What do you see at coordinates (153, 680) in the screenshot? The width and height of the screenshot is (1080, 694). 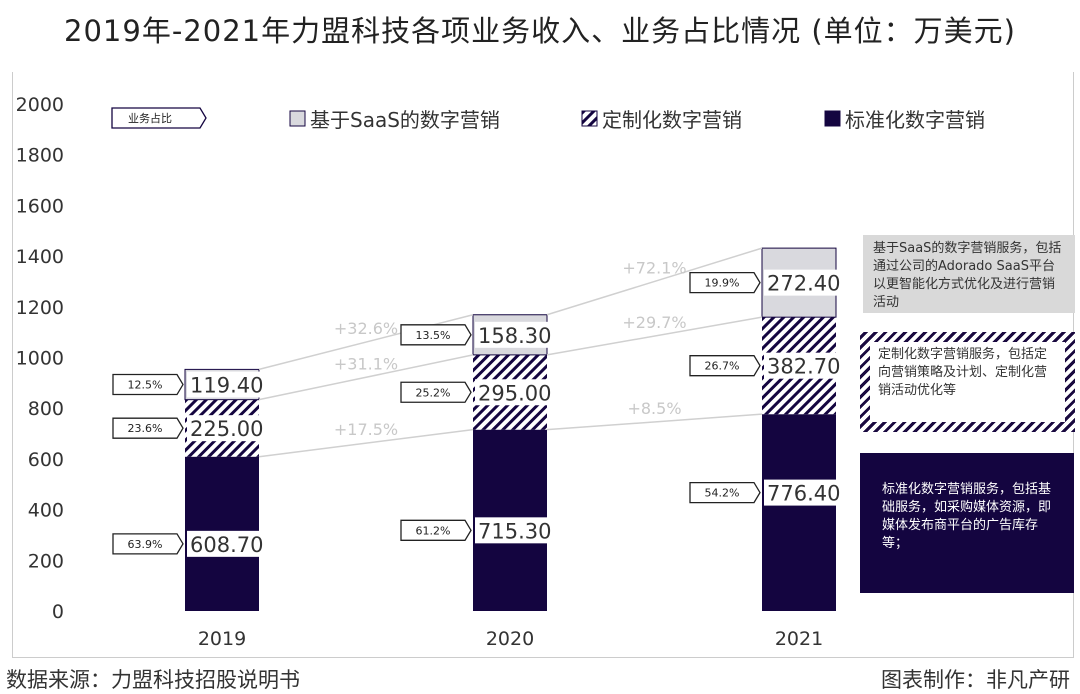 I see `source-note: 数据来源：力盟科技招股说明书` at bounding box center [153, 680].